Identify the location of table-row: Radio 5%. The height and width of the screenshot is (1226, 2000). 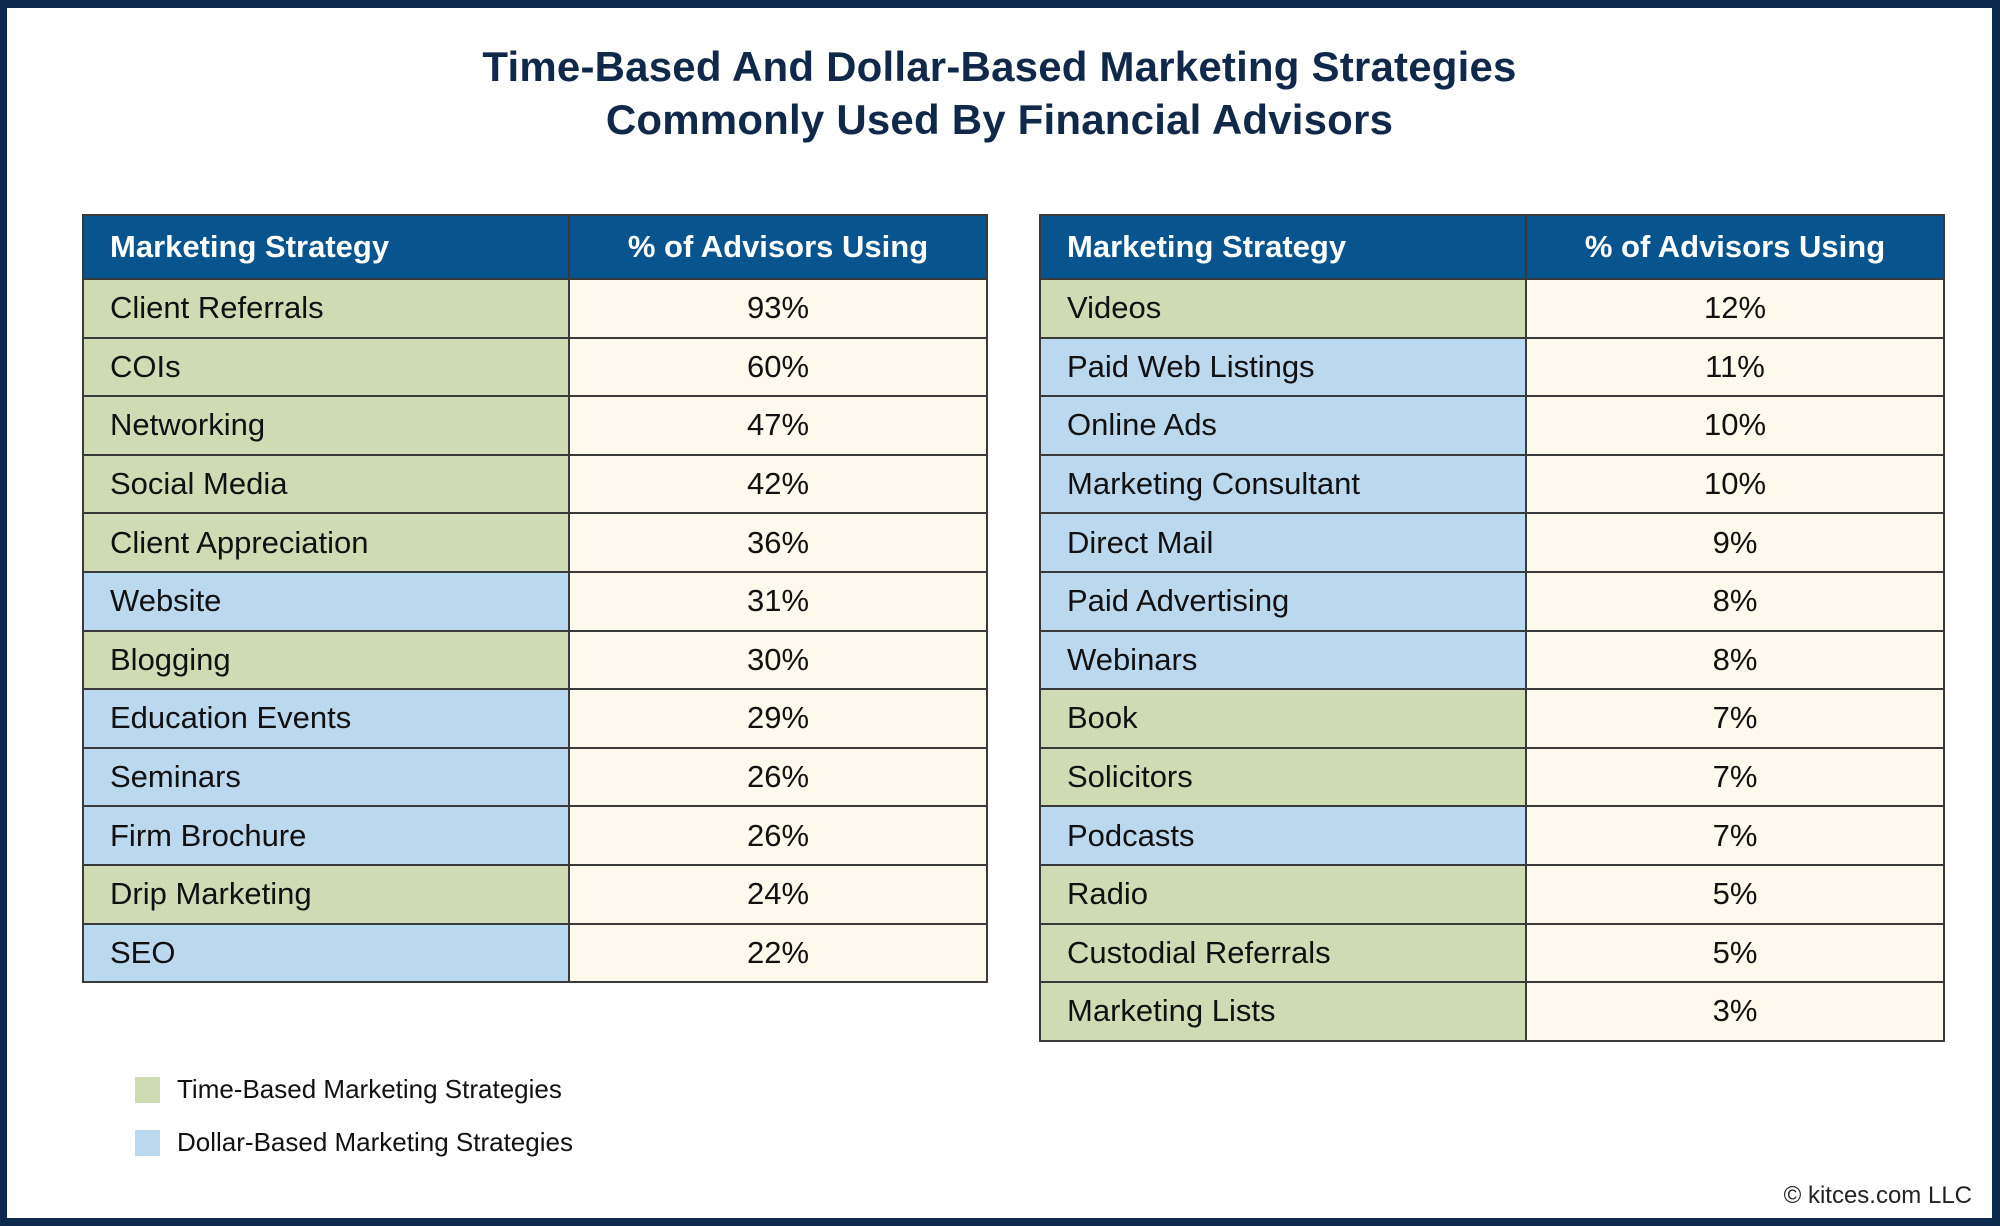
(1492, 894).